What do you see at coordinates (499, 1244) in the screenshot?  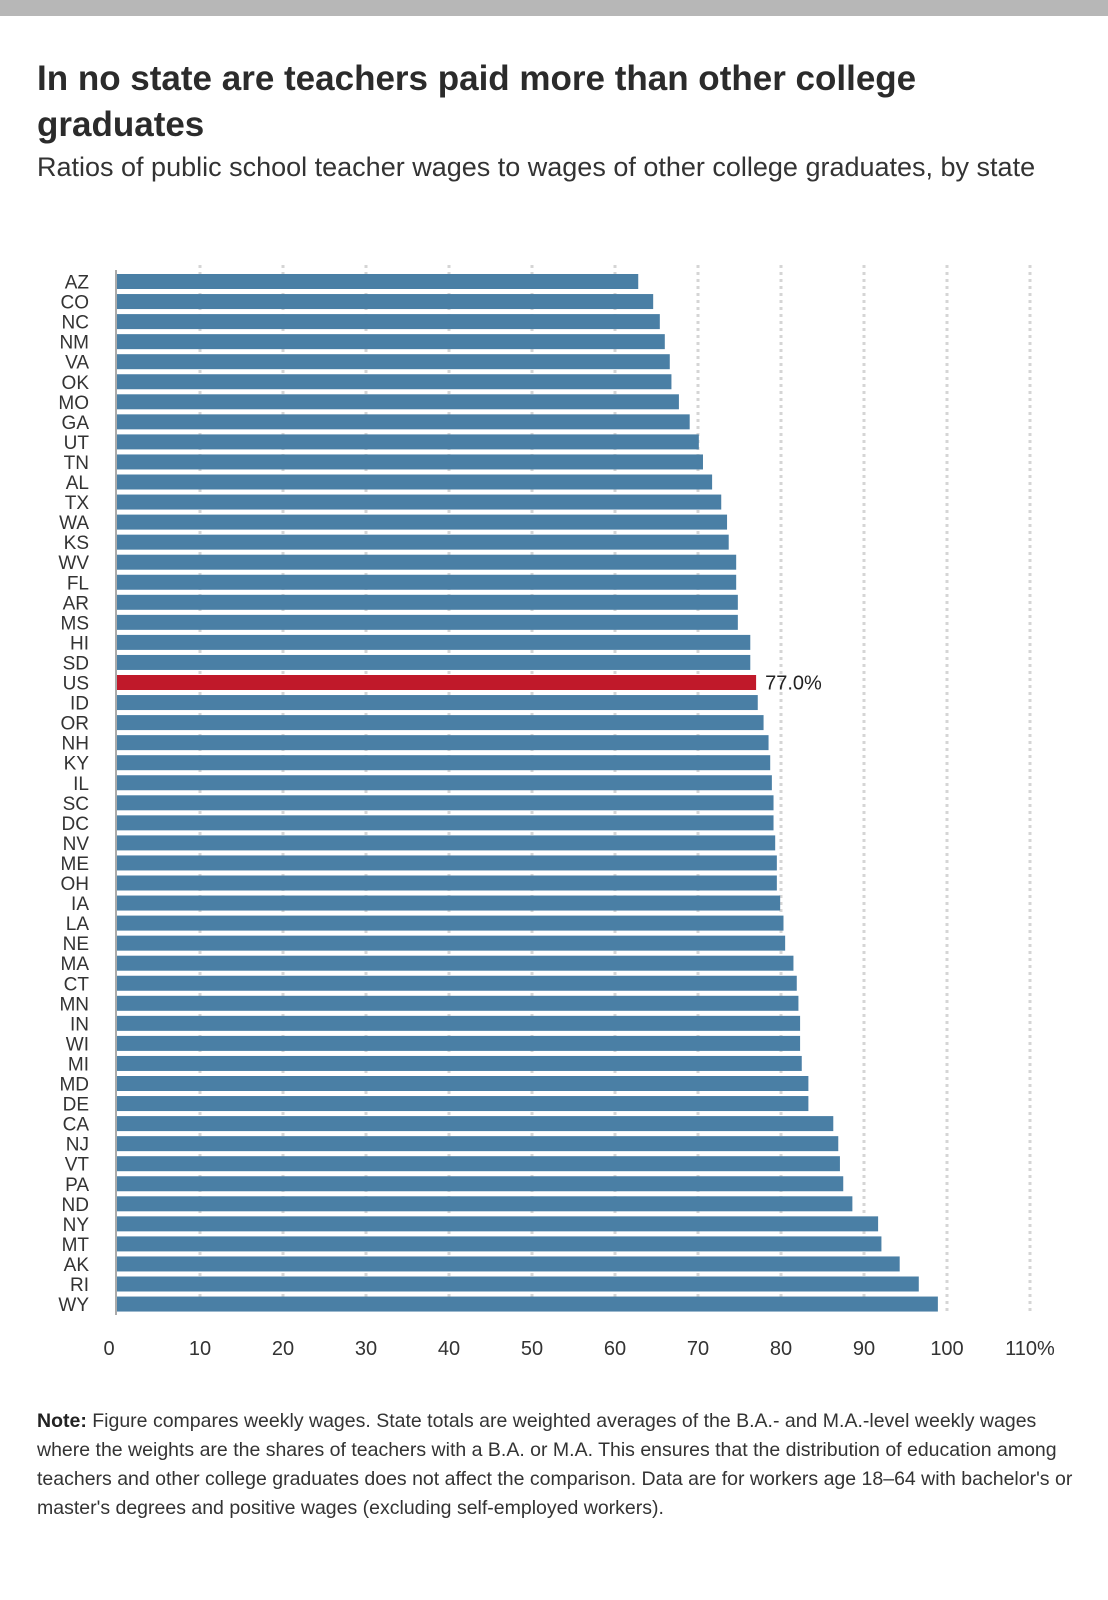 I see `bar-mt` at bounding box center [499, 1244].